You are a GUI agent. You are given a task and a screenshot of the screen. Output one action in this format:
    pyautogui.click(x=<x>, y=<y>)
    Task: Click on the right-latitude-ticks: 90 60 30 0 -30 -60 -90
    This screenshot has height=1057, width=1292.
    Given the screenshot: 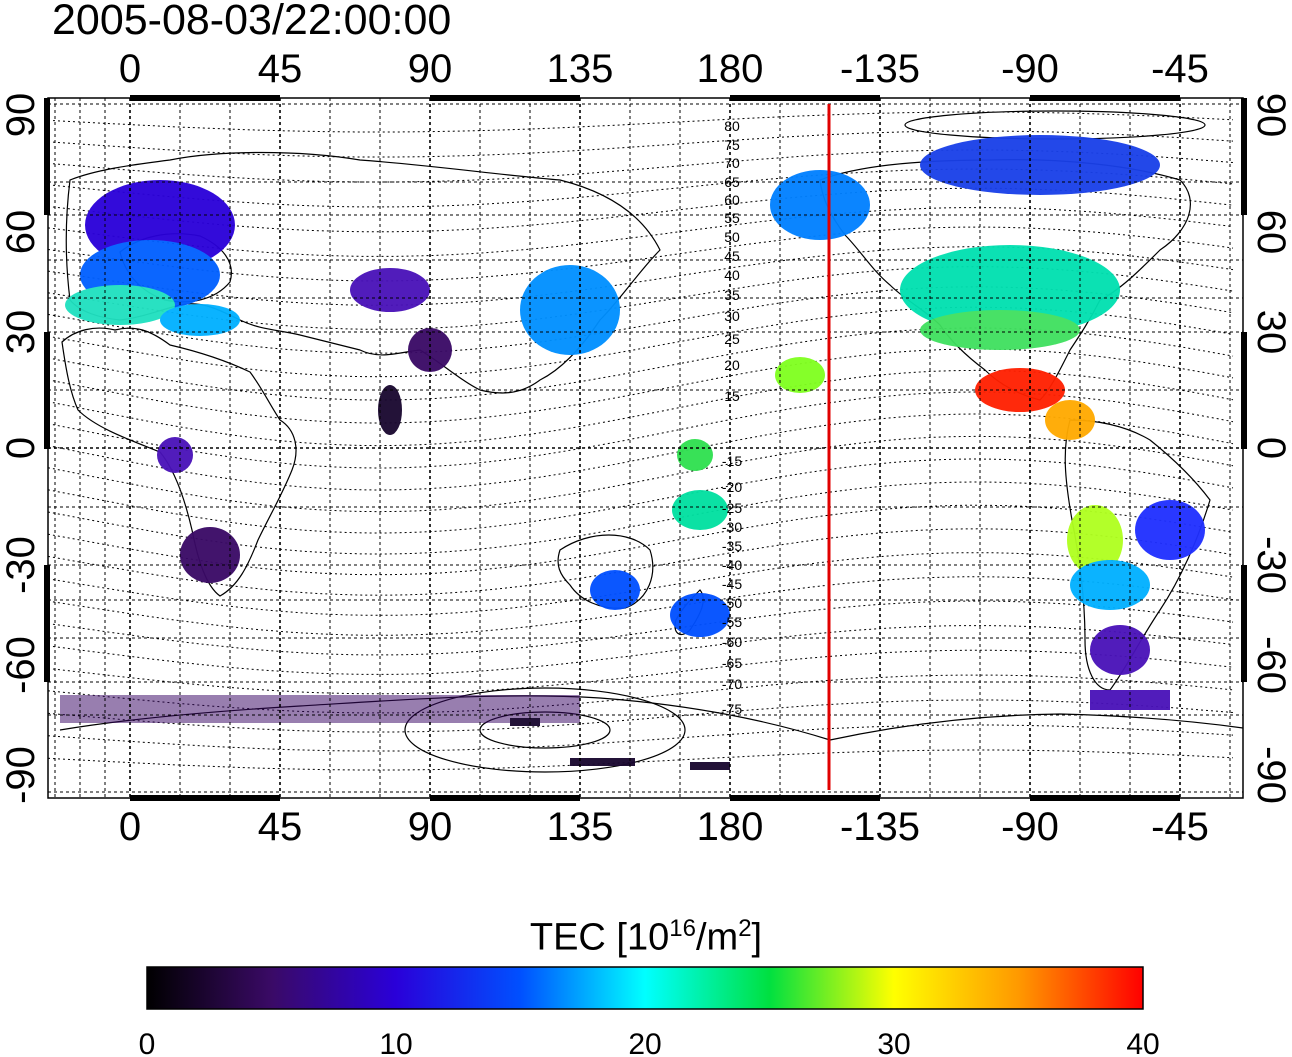 What is the action you would take?
    pyautogui.click(x=1270, y=448)
    